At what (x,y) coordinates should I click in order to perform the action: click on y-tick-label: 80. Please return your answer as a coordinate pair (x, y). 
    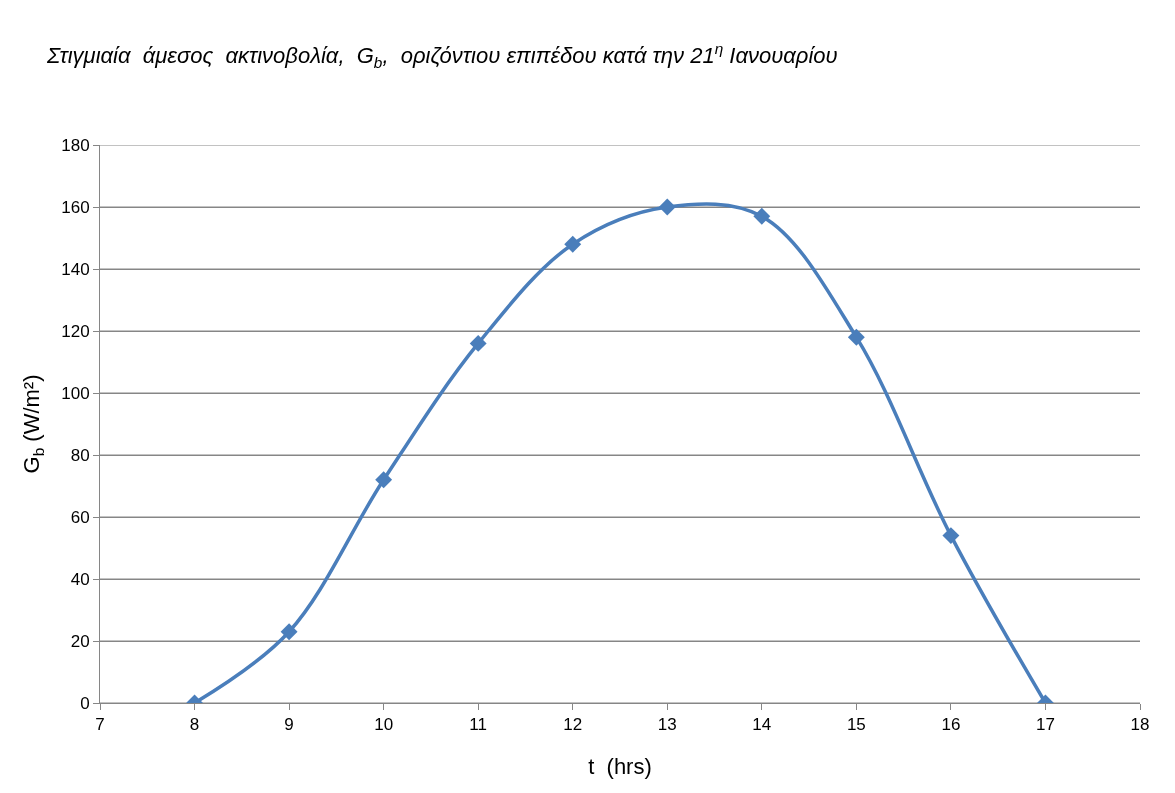
    Looking at the image, I should click on (80, 455).